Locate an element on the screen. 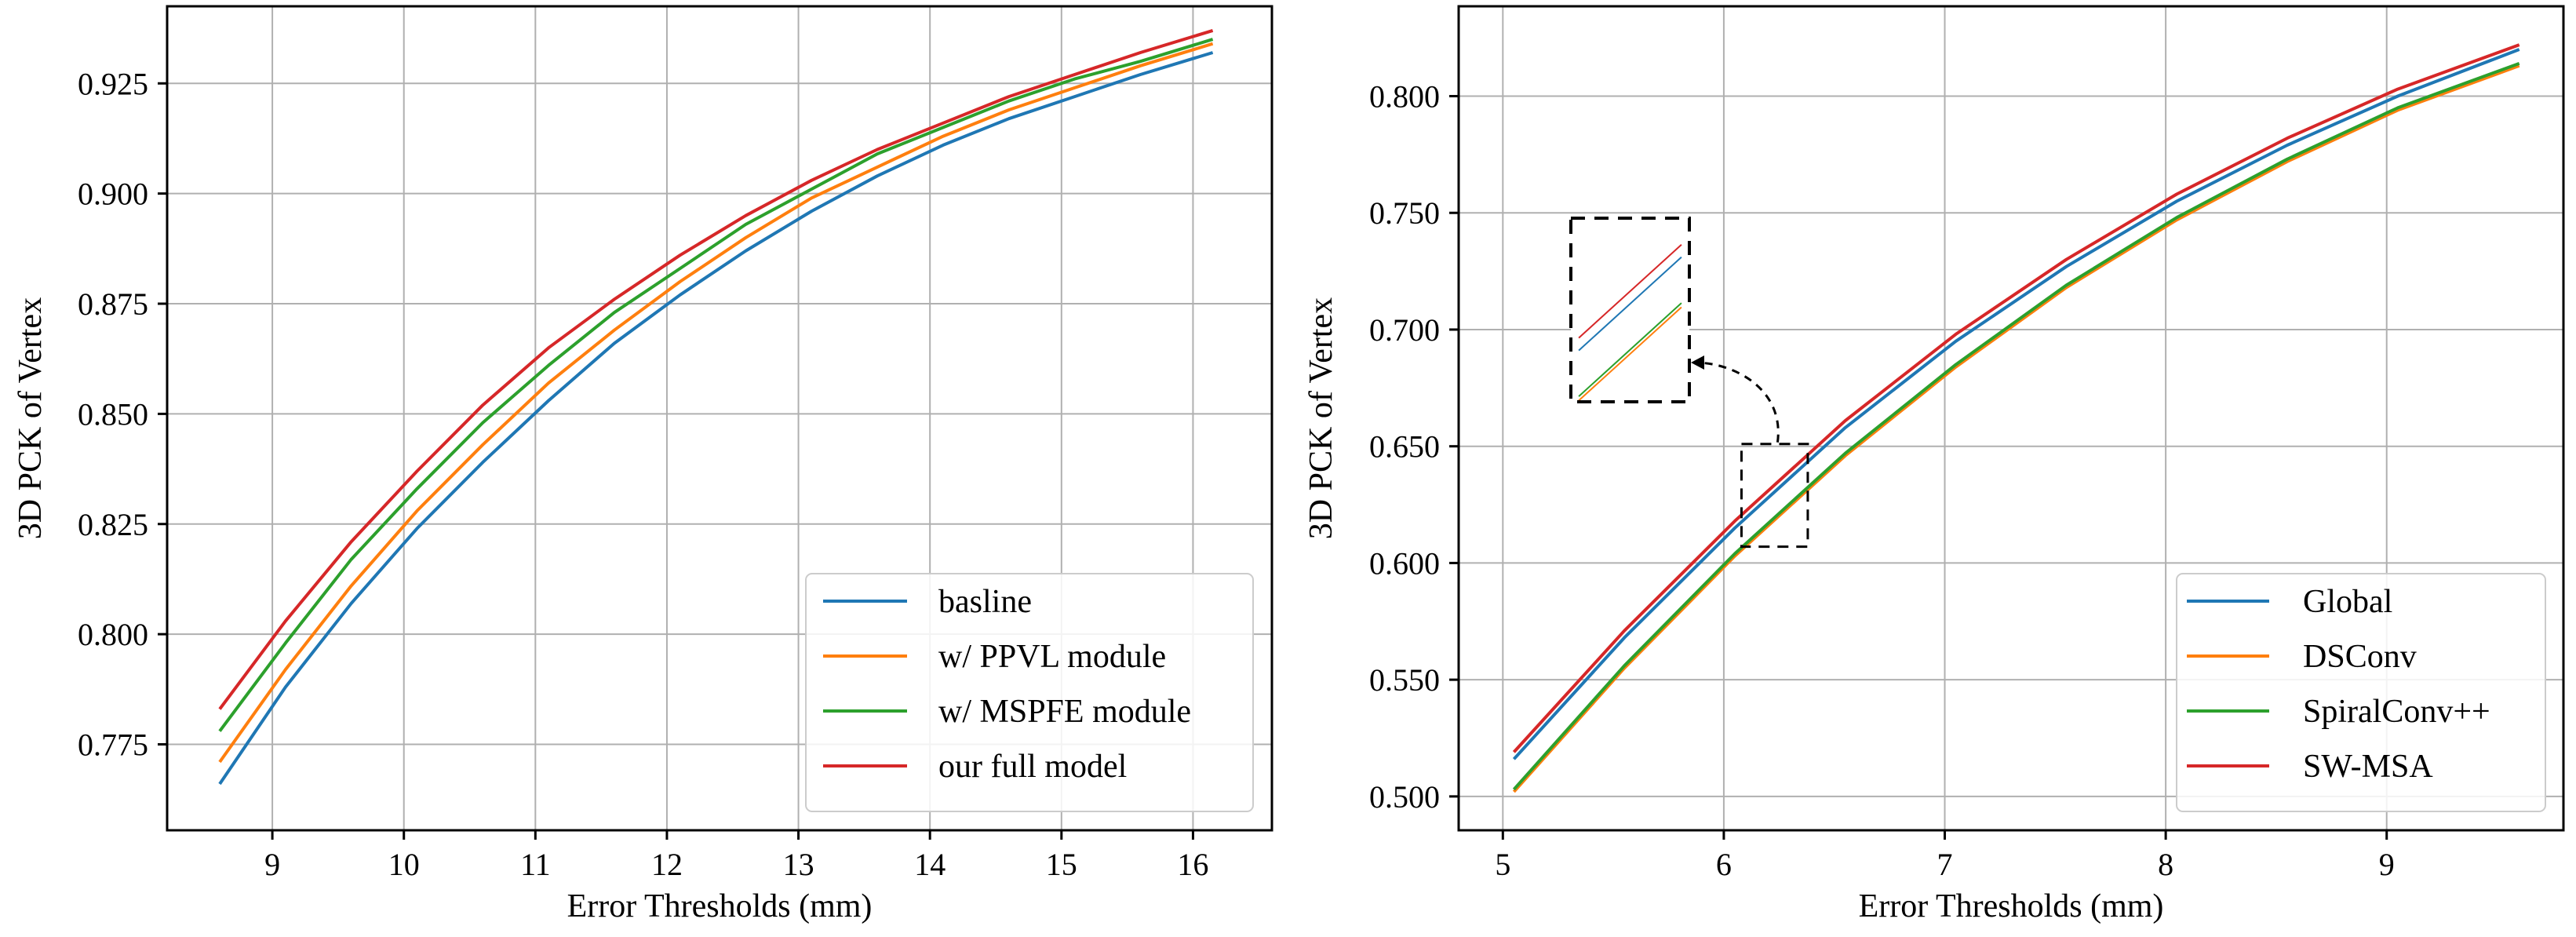 This screenshot has height=937, width=2576. legend-label: w/ PPVL module is located at coordinates (1052, 657).